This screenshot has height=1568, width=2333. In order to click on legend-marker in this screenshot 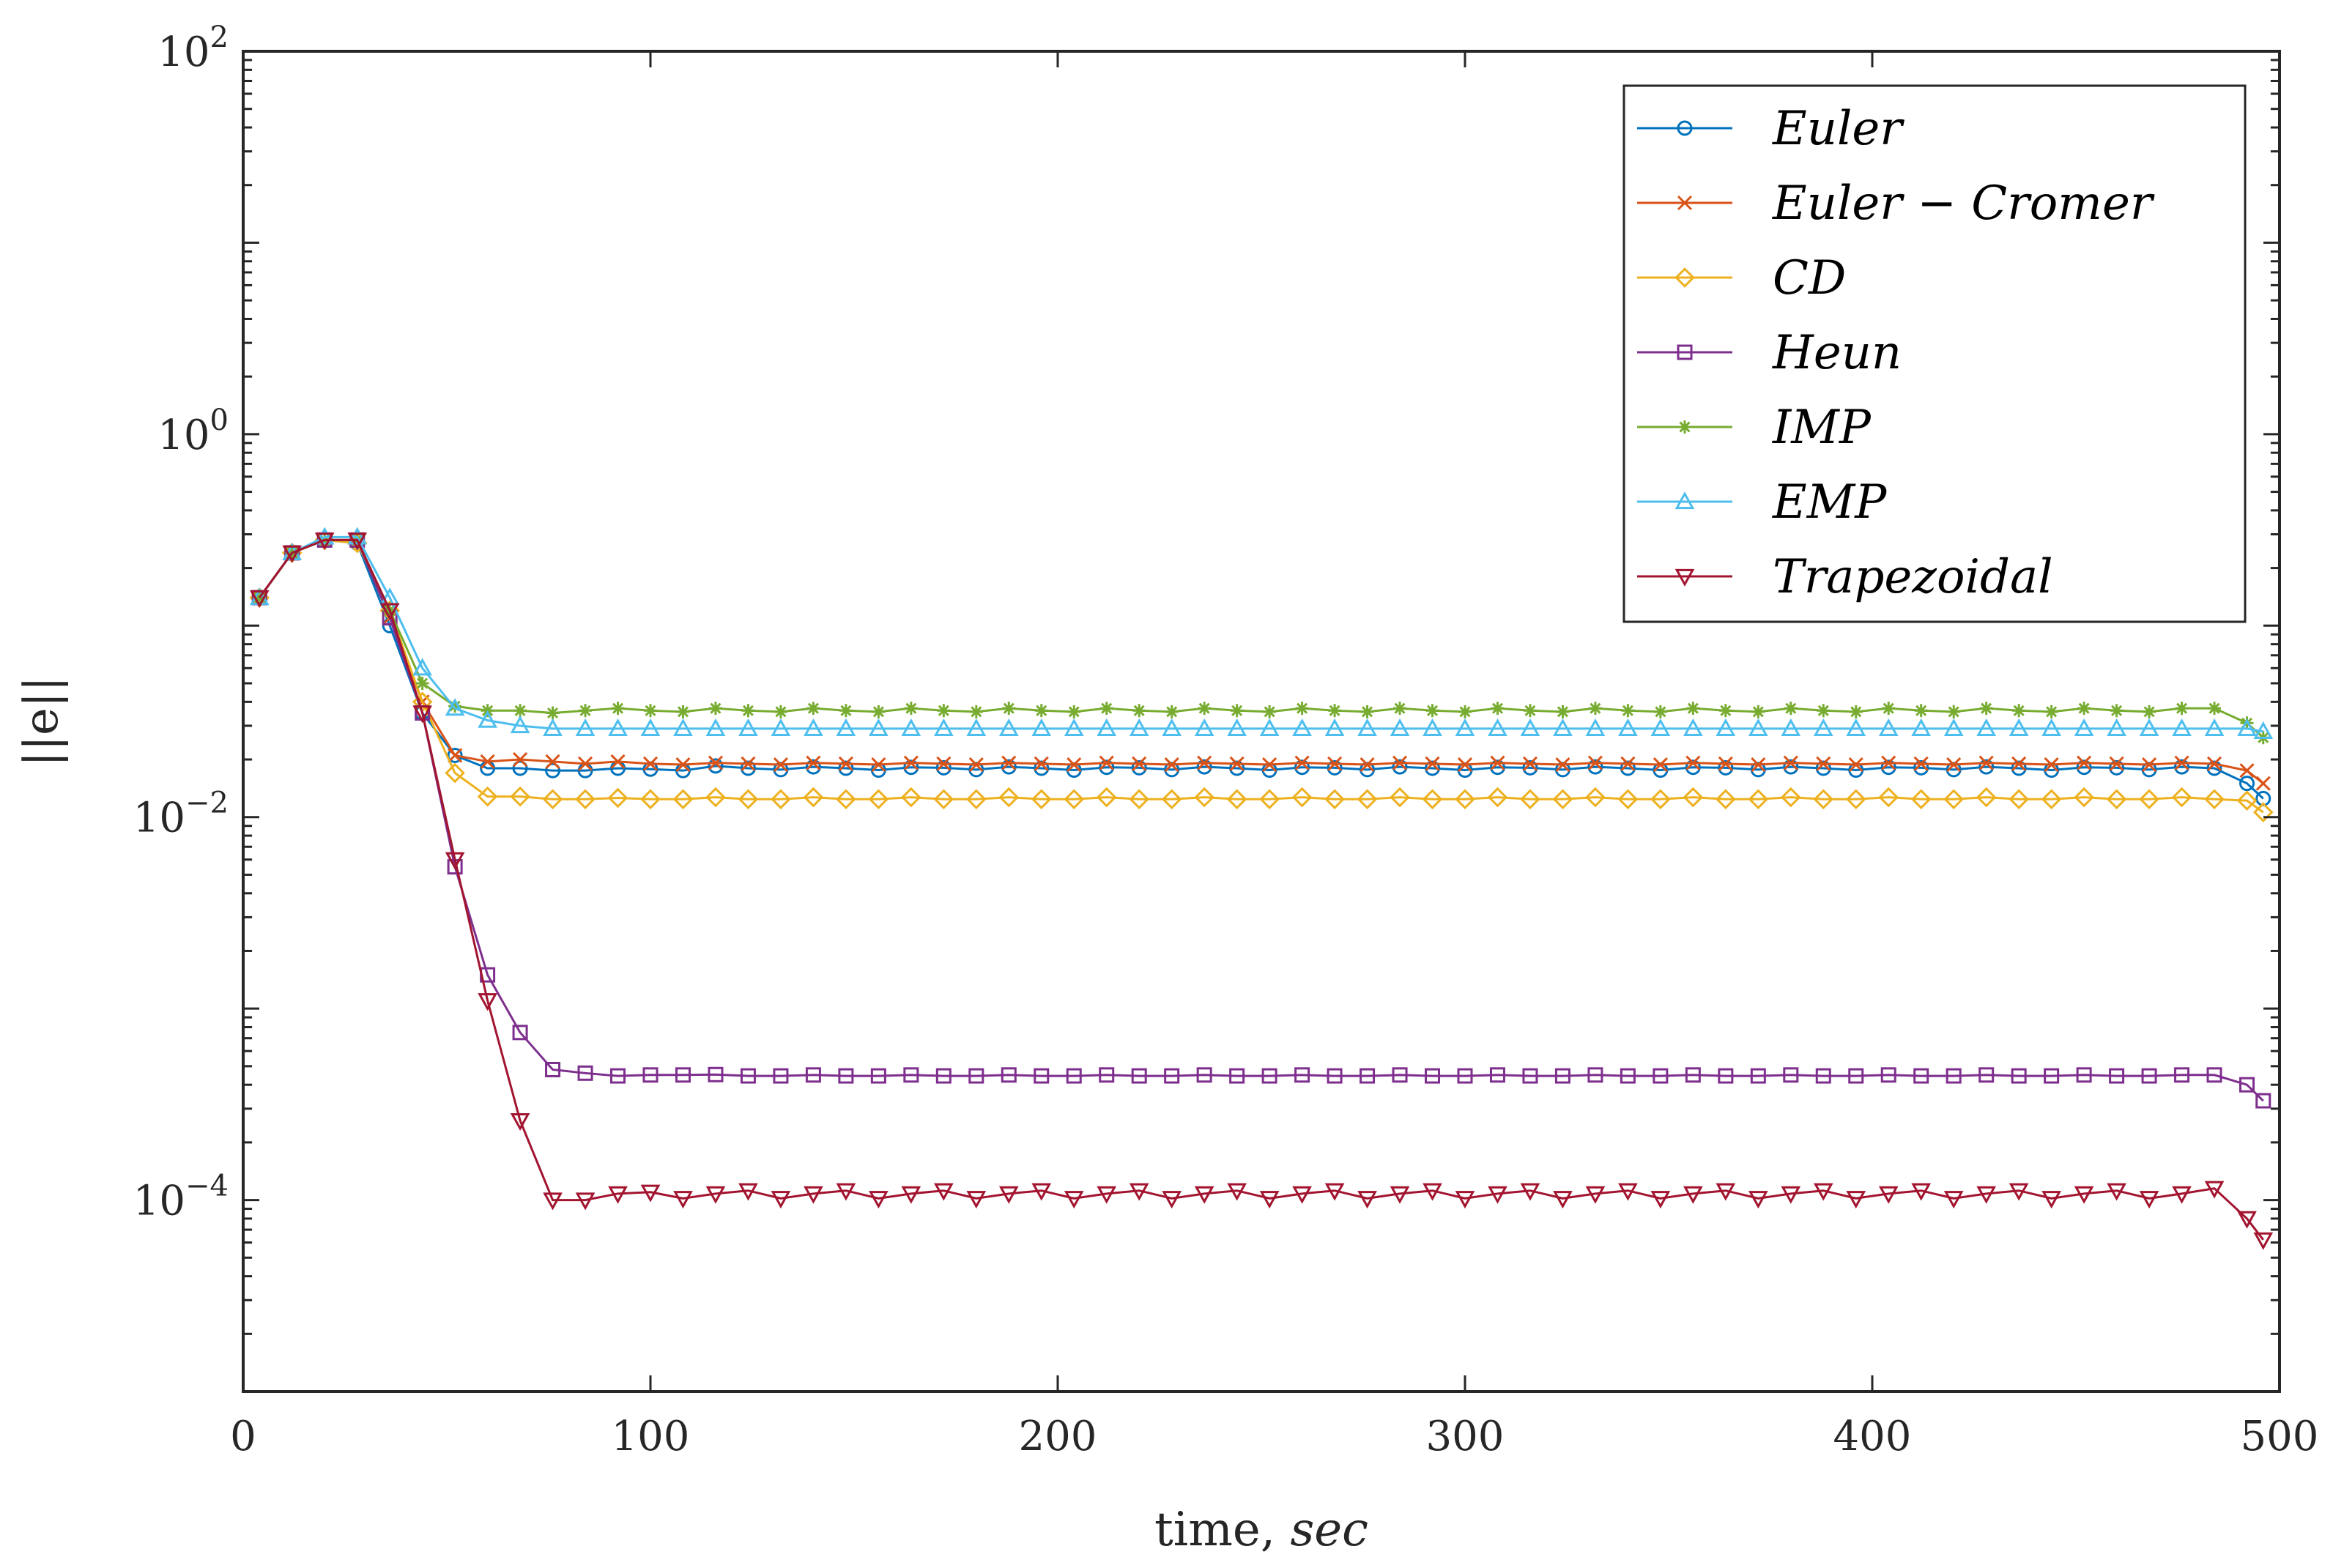, I will do `click(1685, 577)`.